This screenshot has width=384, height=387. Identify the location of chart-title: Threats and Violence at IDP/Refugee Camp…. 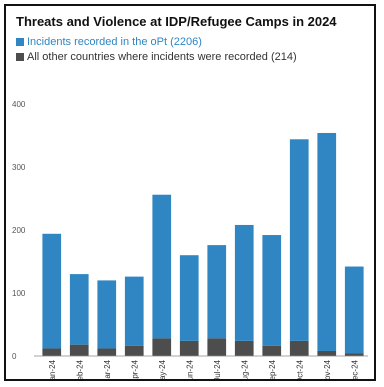
(176, 21).